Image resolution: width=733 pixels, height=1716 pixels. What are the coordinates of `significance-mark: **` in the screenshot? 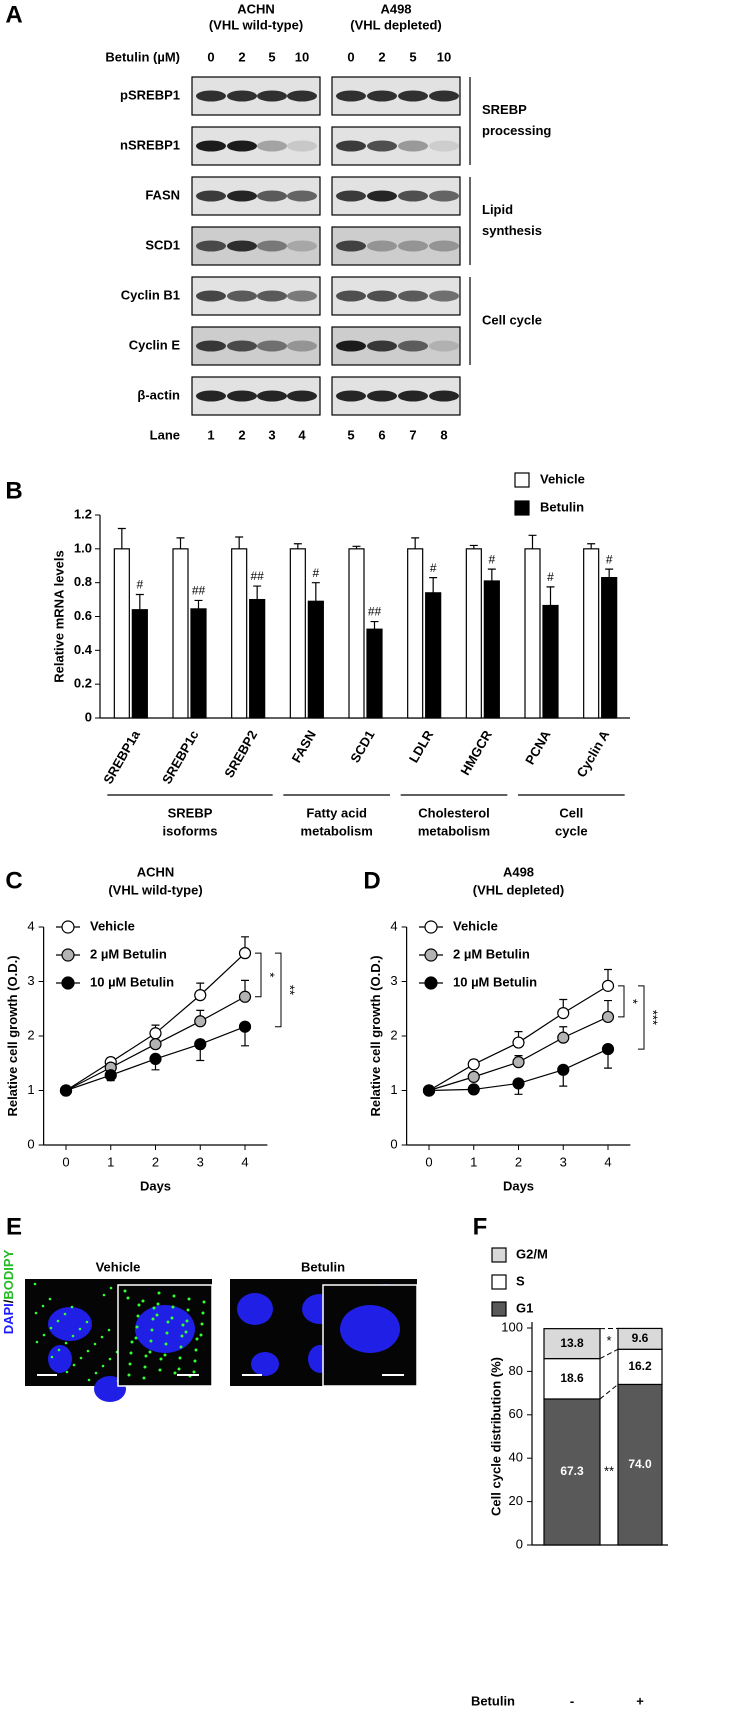 It's located at (609, 1470).